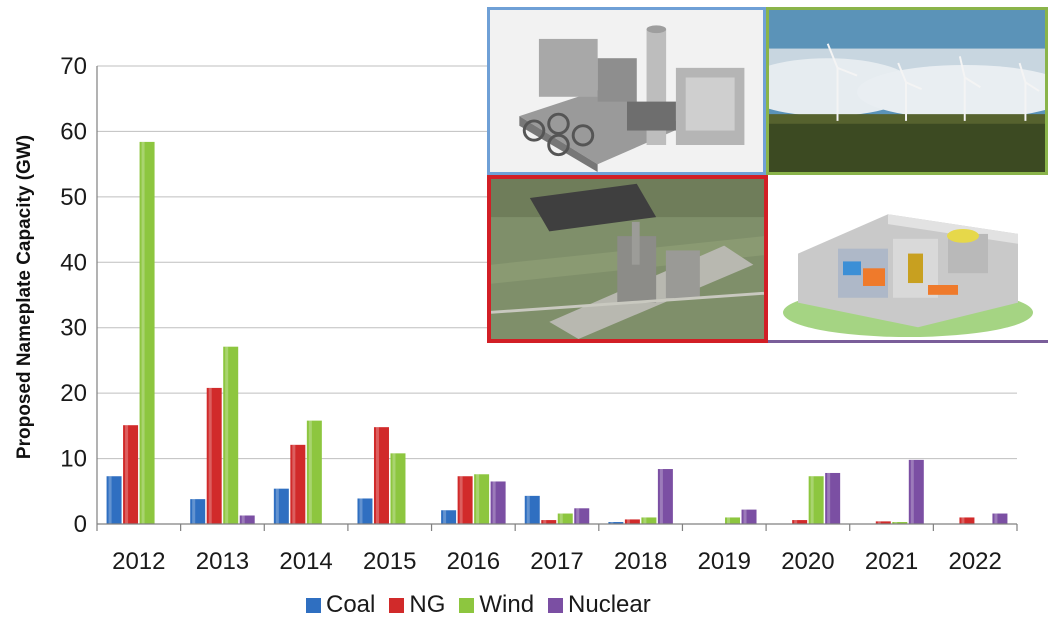 Image resolution: width=1048 pixels, height=622 pixels. What do you see at coordinates (73, 197) in the screenshot?
I see `y-tick-label-50: 50` at bounding box center [73, 197].